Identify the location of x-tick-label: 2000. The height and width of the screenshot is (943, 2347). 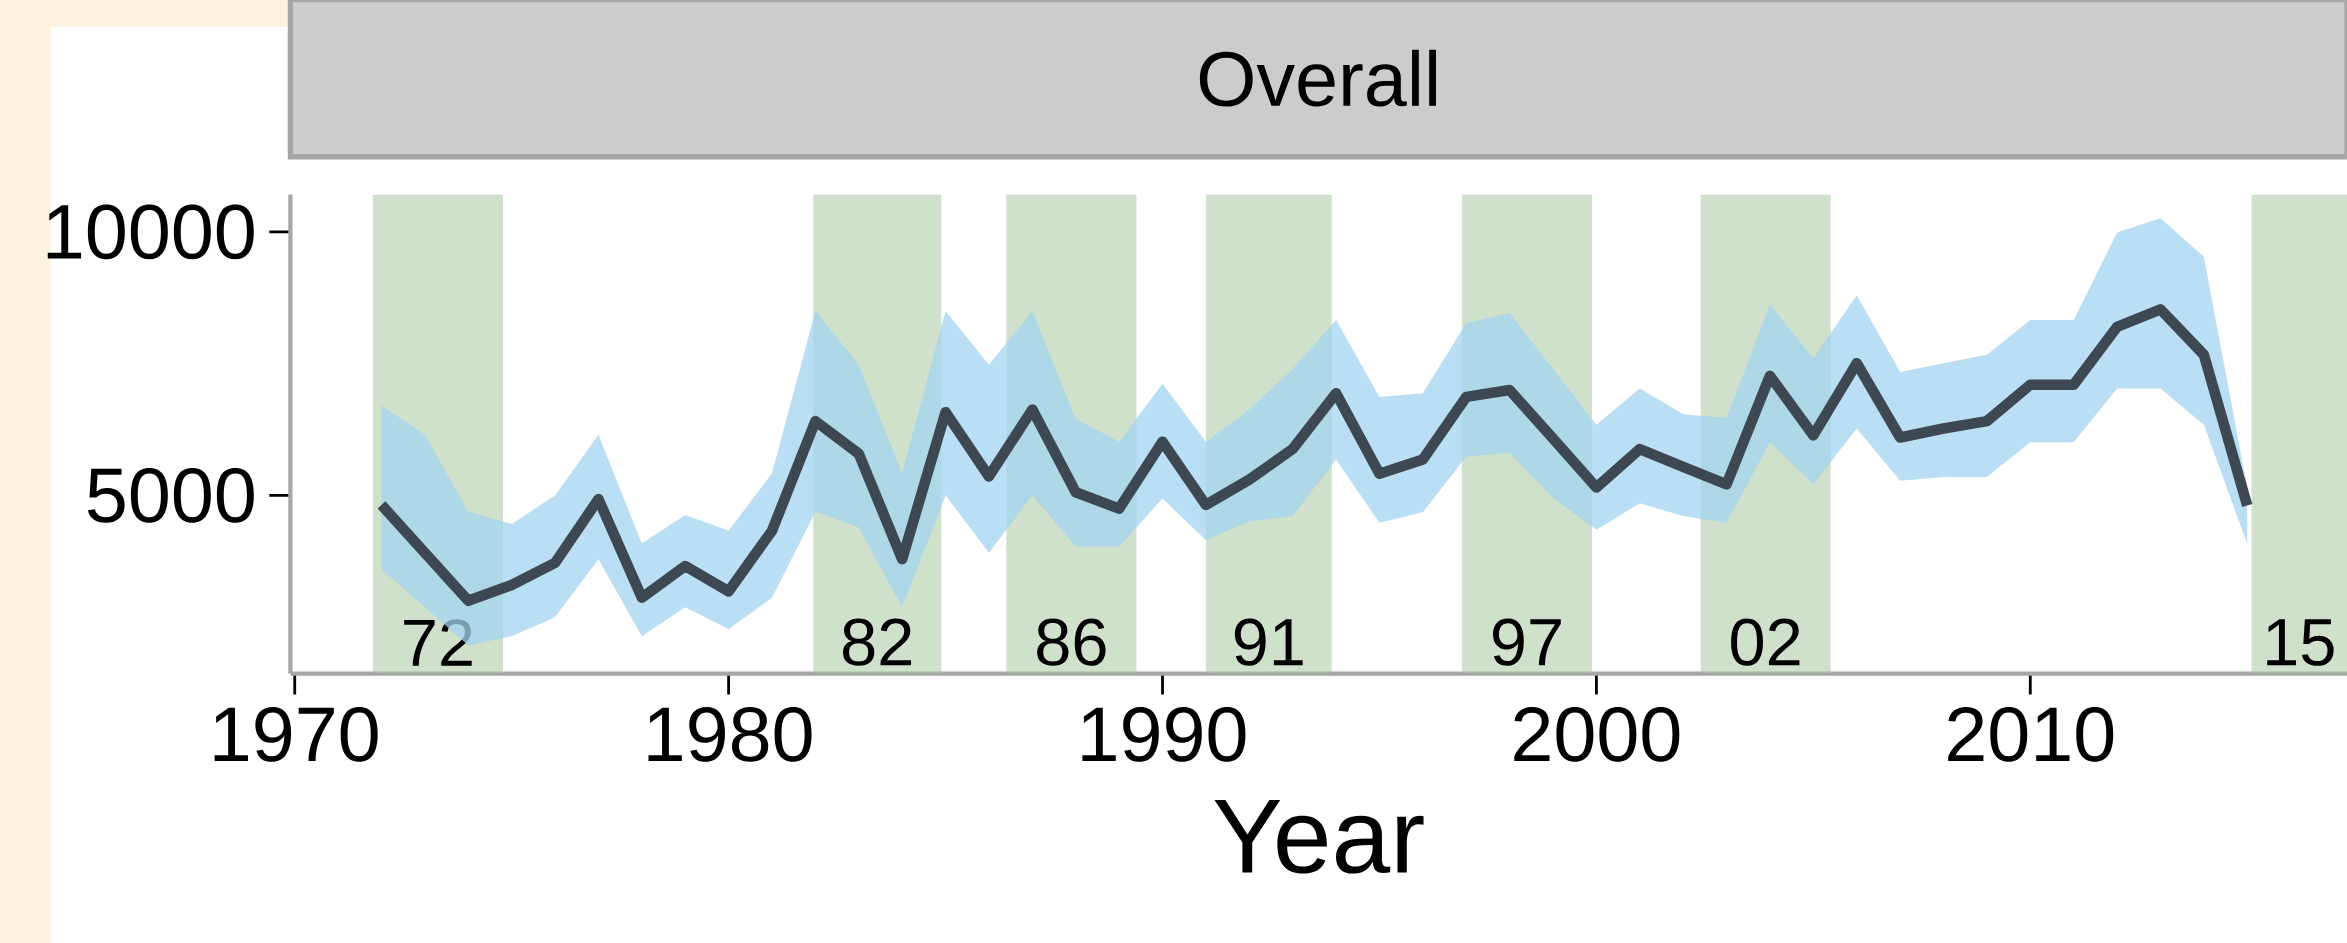
(1597, 734).